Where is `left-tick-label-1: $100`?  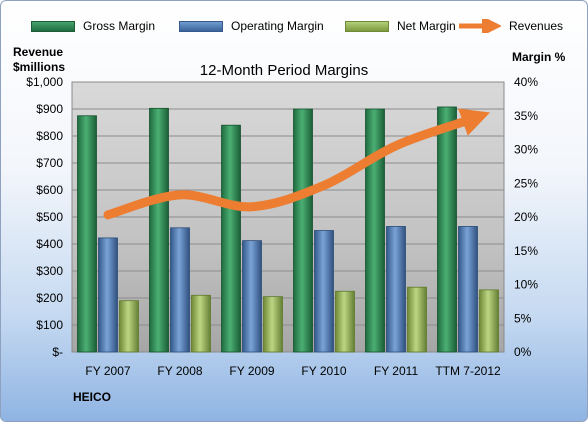 left-tick-label-1: $100 is located at coordinates (49, 325).